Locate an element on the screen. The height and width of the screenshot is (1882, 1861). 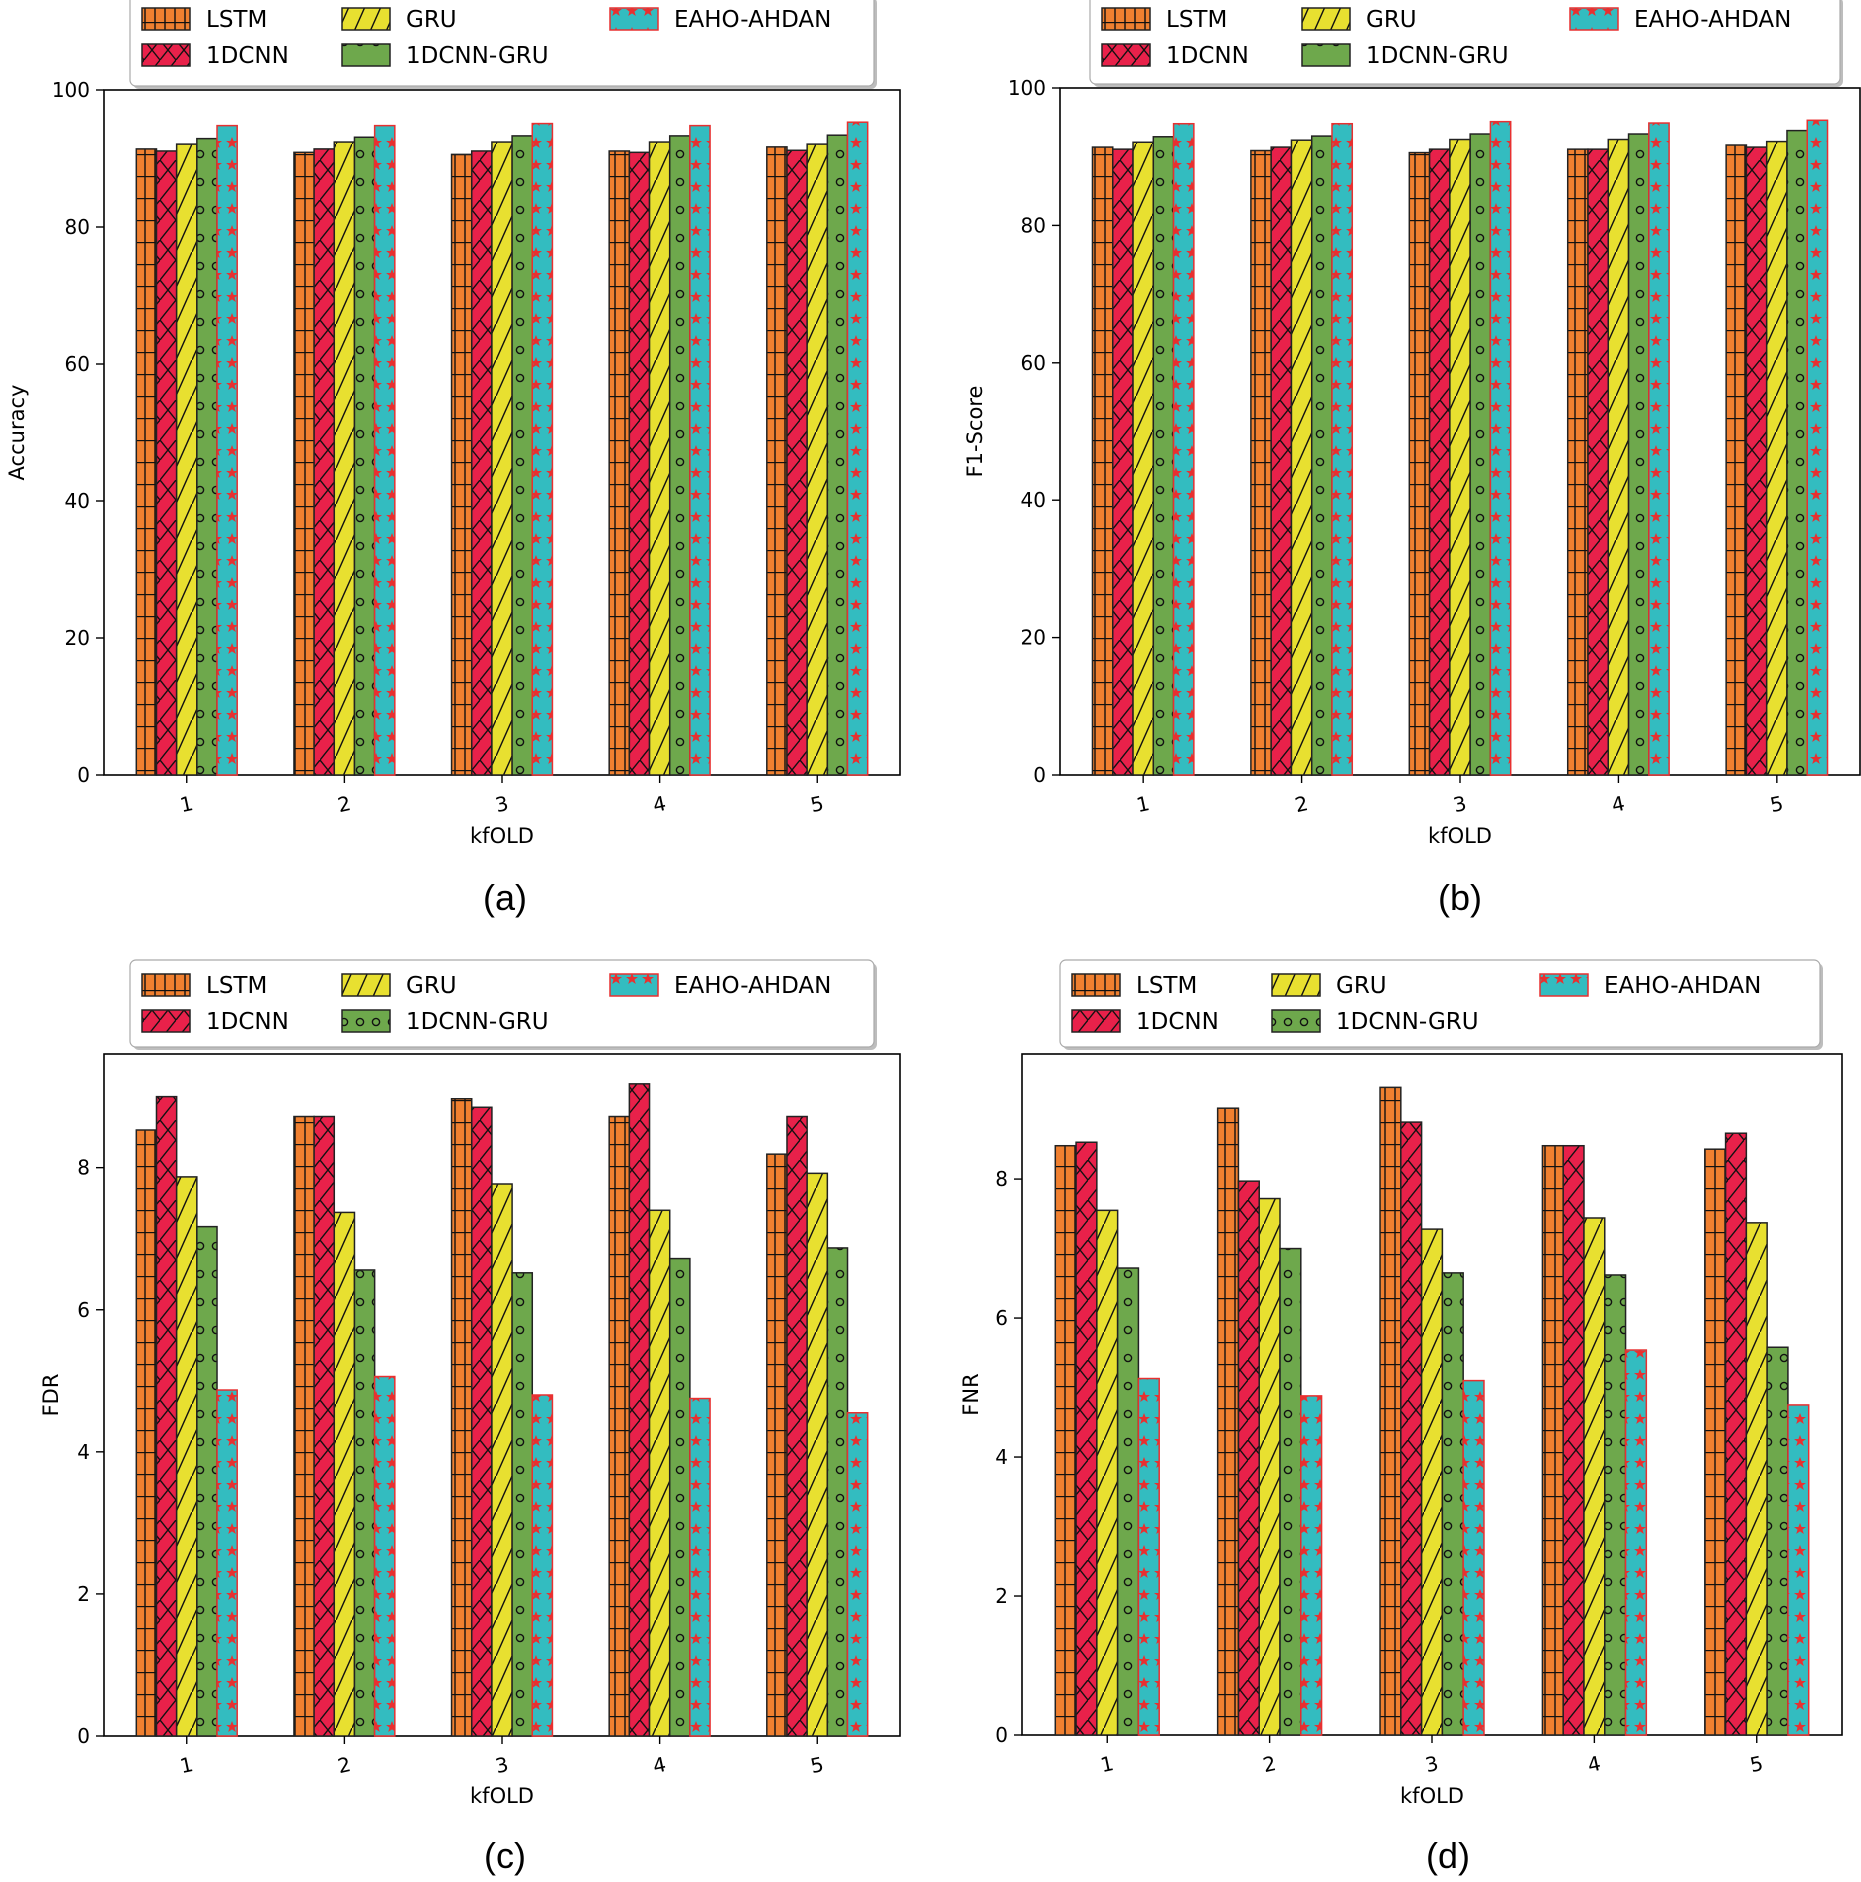
legend-item-eaho-ahdan: EAHO-AHDAN is located at coordinates (1680, 20).